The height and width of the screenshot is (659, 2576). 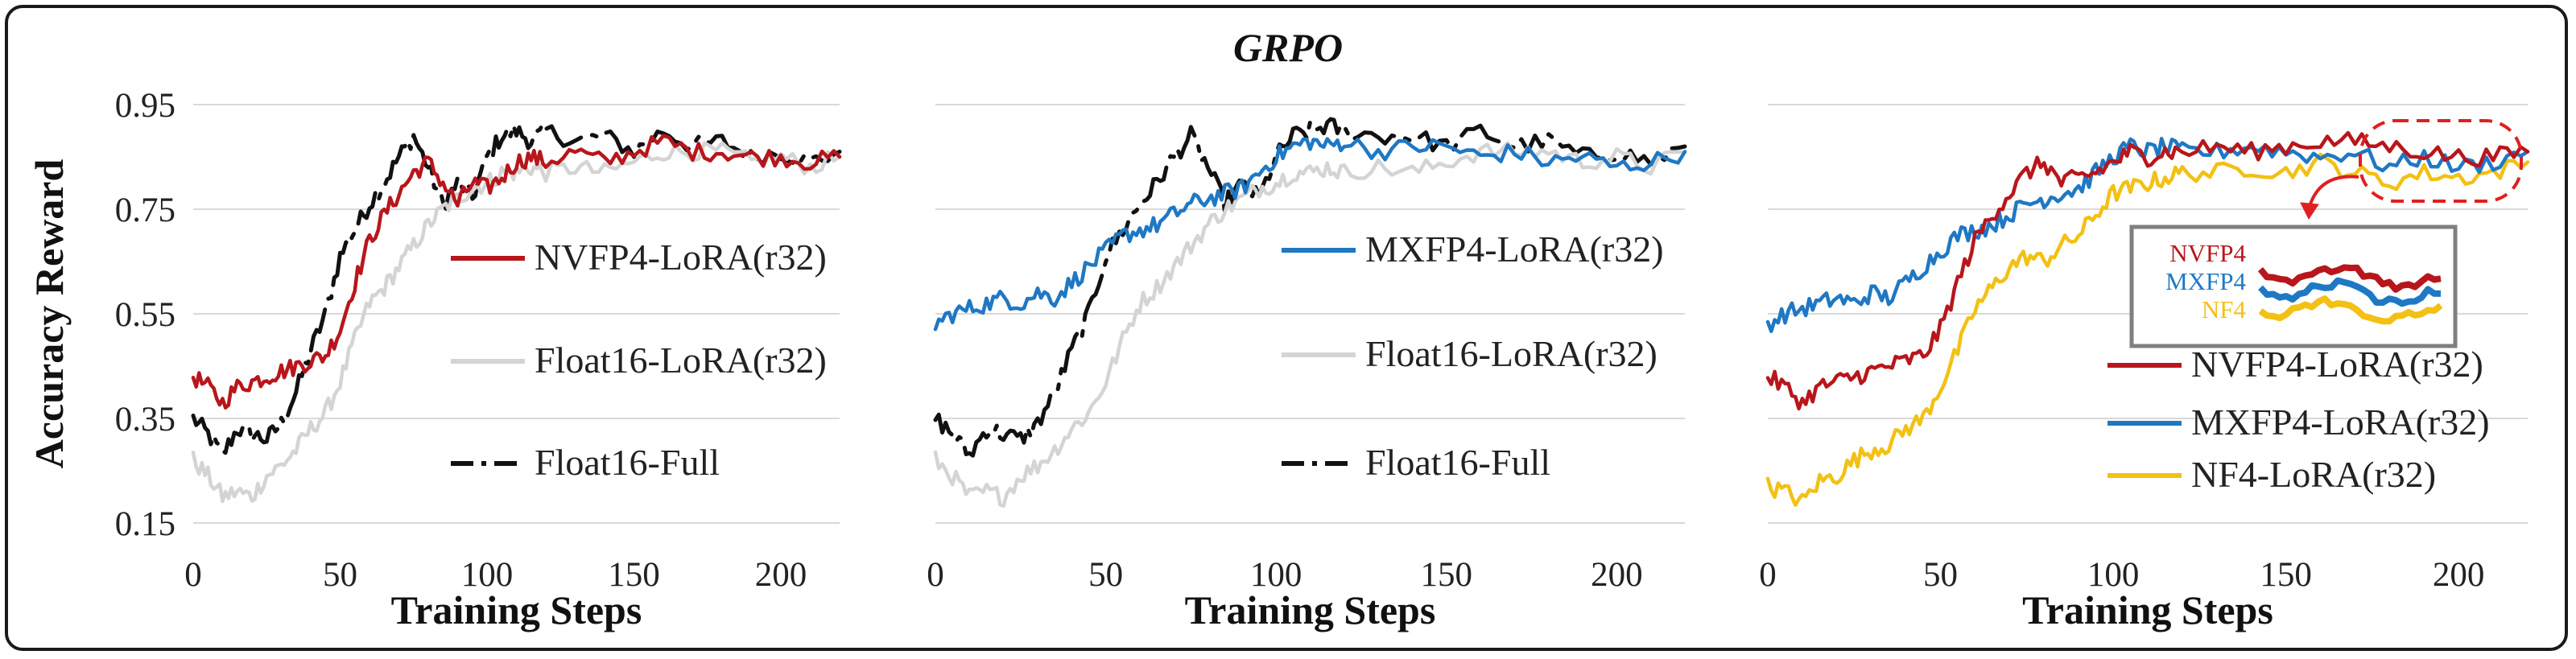 What do you see at coordinates (2224, 309) in the screenshot?
I see `inset-label: NF4` at bounding box center [2224, 309].